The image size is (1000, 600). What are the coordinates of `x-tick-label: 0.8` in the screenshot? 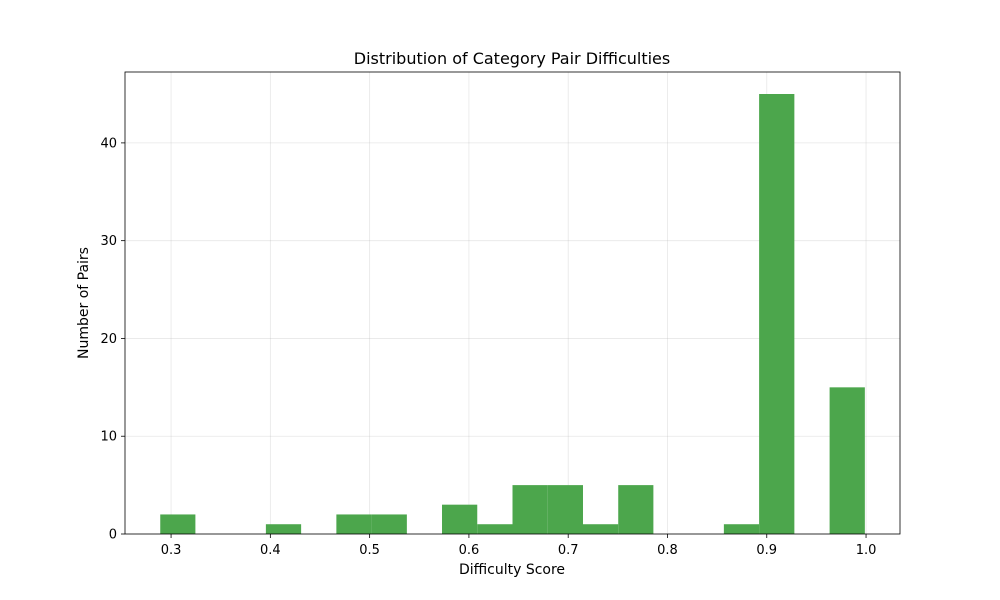 It's located at (667, 550).